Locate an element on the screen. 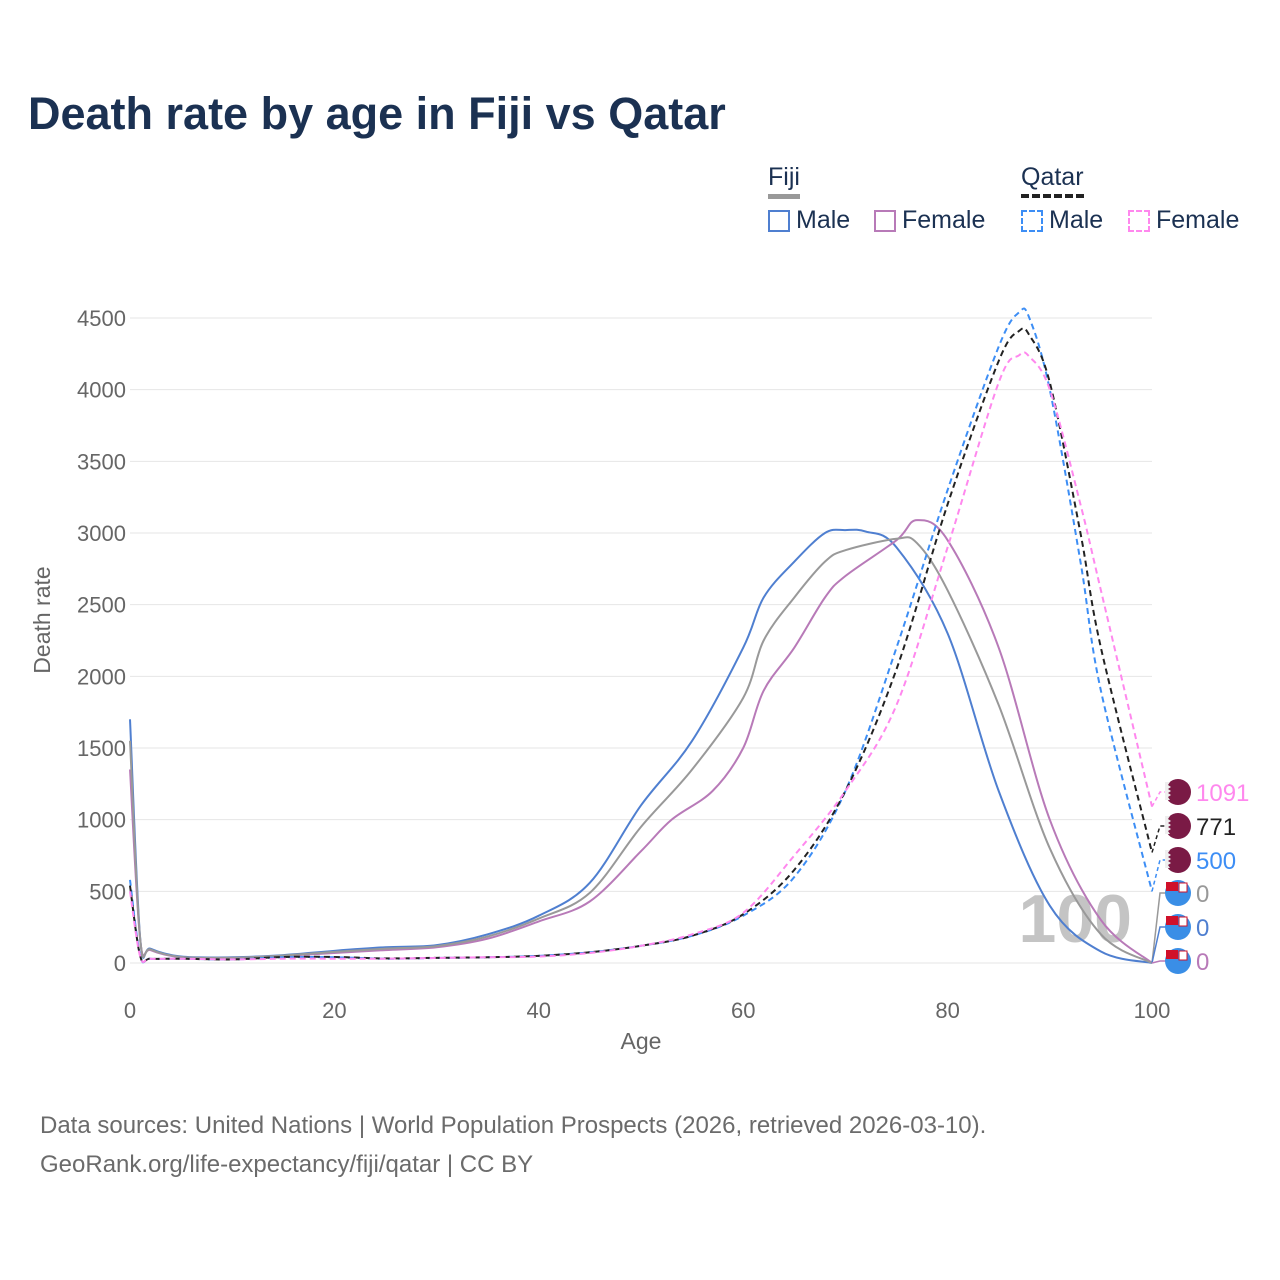 This screenshot has width=1280, height=1280. y-axis-label: Death rate is located at coordinates (42, 619).